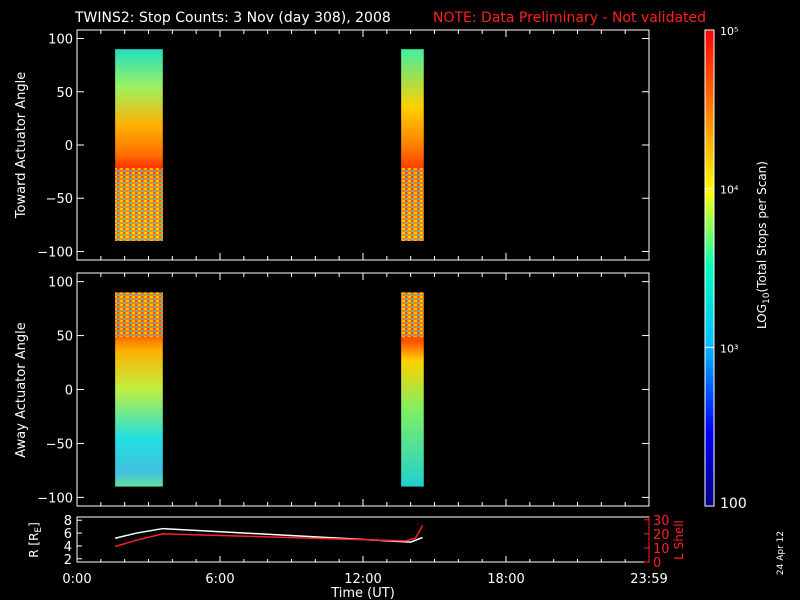 The height and width of the screenshot is (600, 800). I want to click on colorbar-tick-label: 100, so click(733, 504).